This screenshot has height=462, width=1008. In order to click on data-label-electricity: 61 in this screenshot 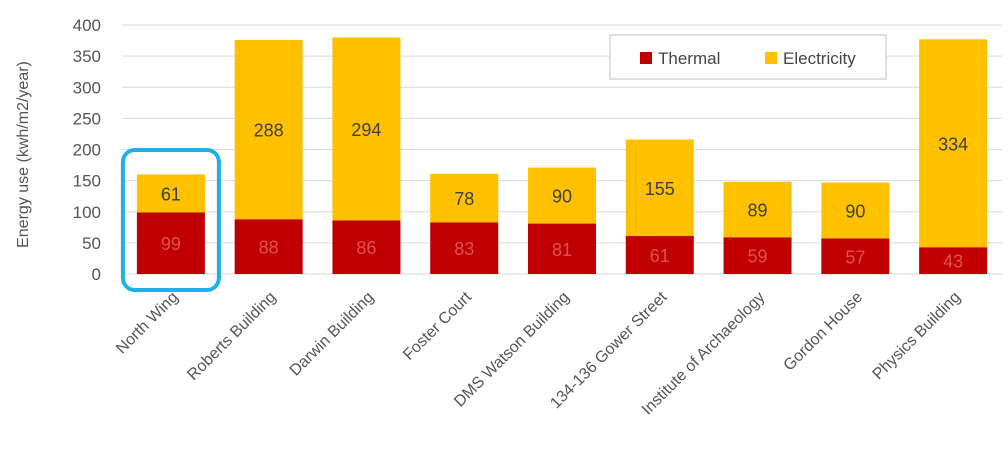, I will do `click(171, 194)`.